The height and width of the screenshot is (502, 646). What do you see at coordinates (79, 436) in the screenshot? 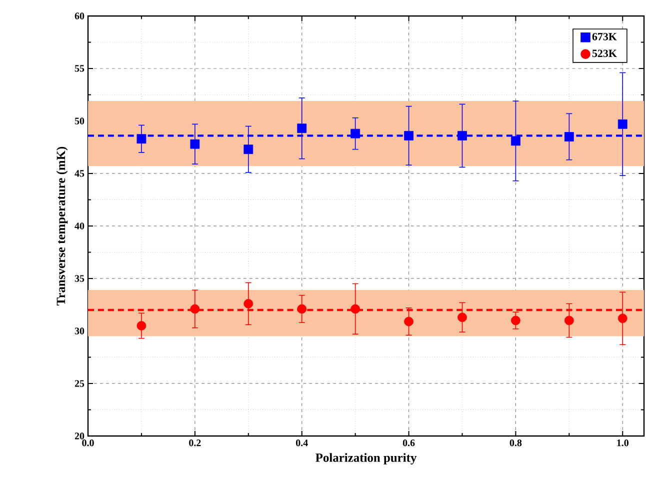
I see `y-tick-label: 20` at bounding box center [79, 436].